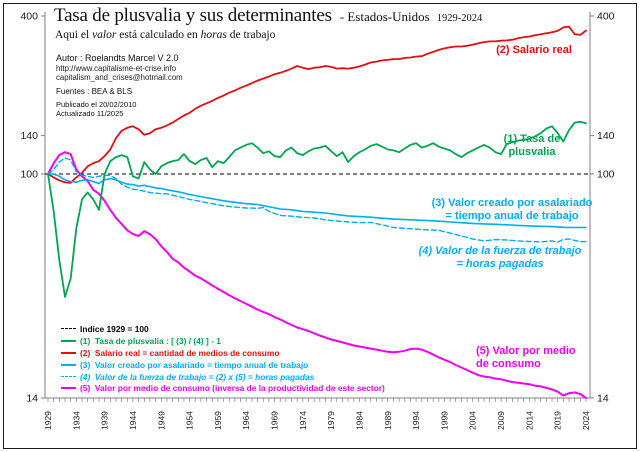  What do you see at coordinates (534, 50) in the screenshot?
I see `curve-label-salario-real: (2) Salario real` at bounding box center [534, 50].